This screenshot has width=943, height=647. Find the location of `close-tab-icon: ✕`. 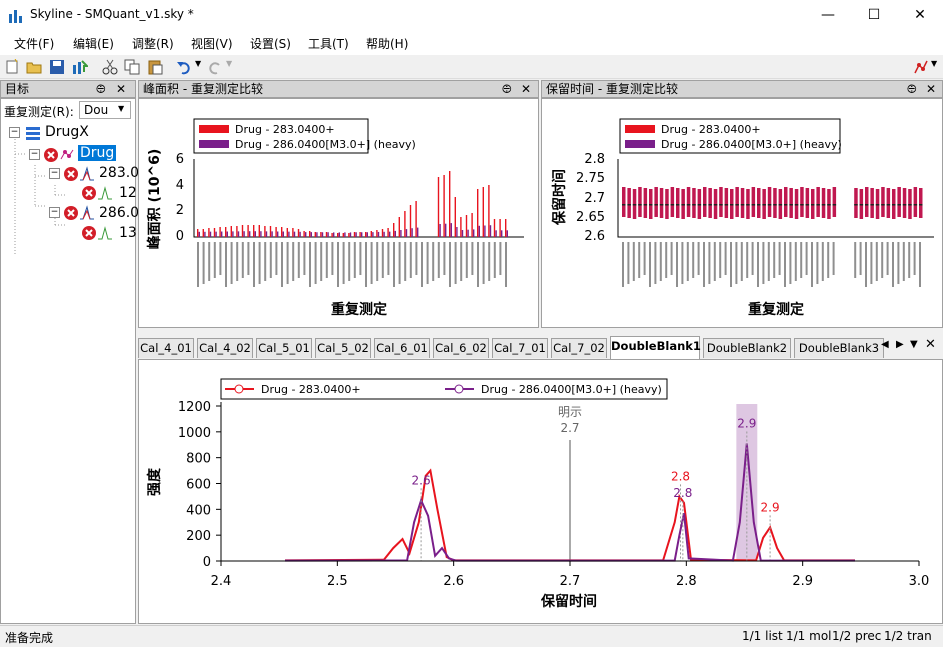

close-tab-icon: ✕ is located at coordinates (930, 344).